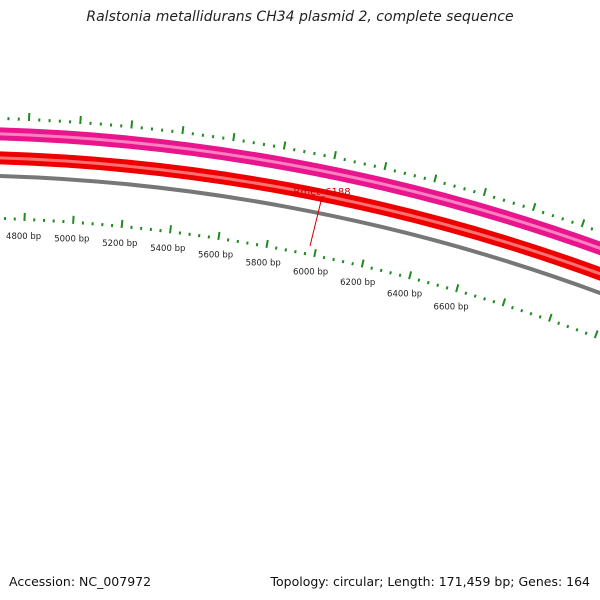 Image resolution: width=600 pixels, height=600 pixels. Describe the element at coordinates (321, 192) in the screenshot. I see `gene-label-rmet-6188: Rmet_6188` at that location.